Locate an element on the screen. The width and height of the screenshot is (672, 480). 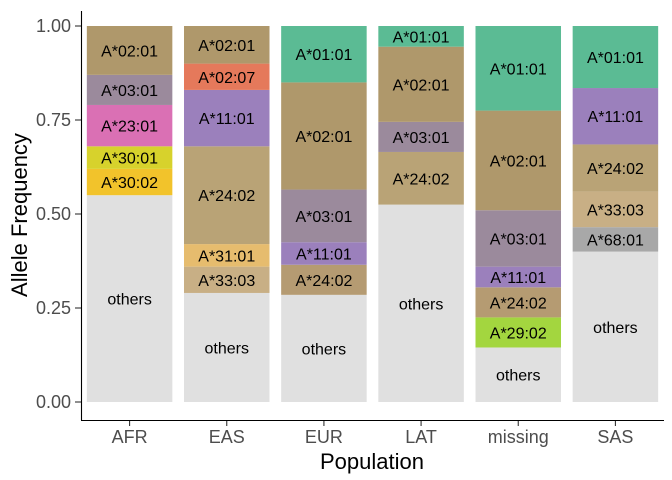
segment-label-eur-a-01-01: A*01:01 is located at coordinates (323, 55).